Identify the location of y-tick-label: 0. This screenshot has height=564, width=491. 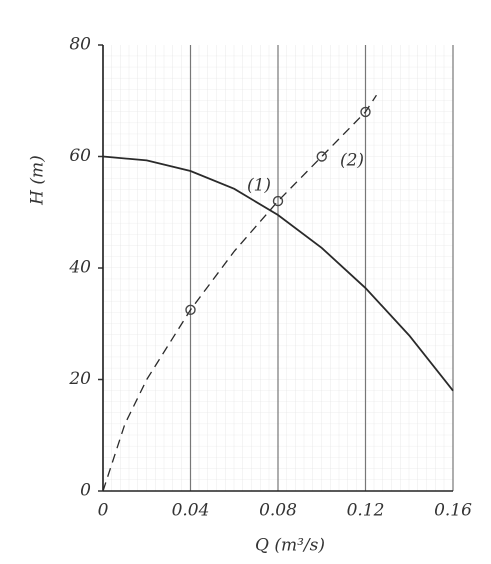
(85, 491).